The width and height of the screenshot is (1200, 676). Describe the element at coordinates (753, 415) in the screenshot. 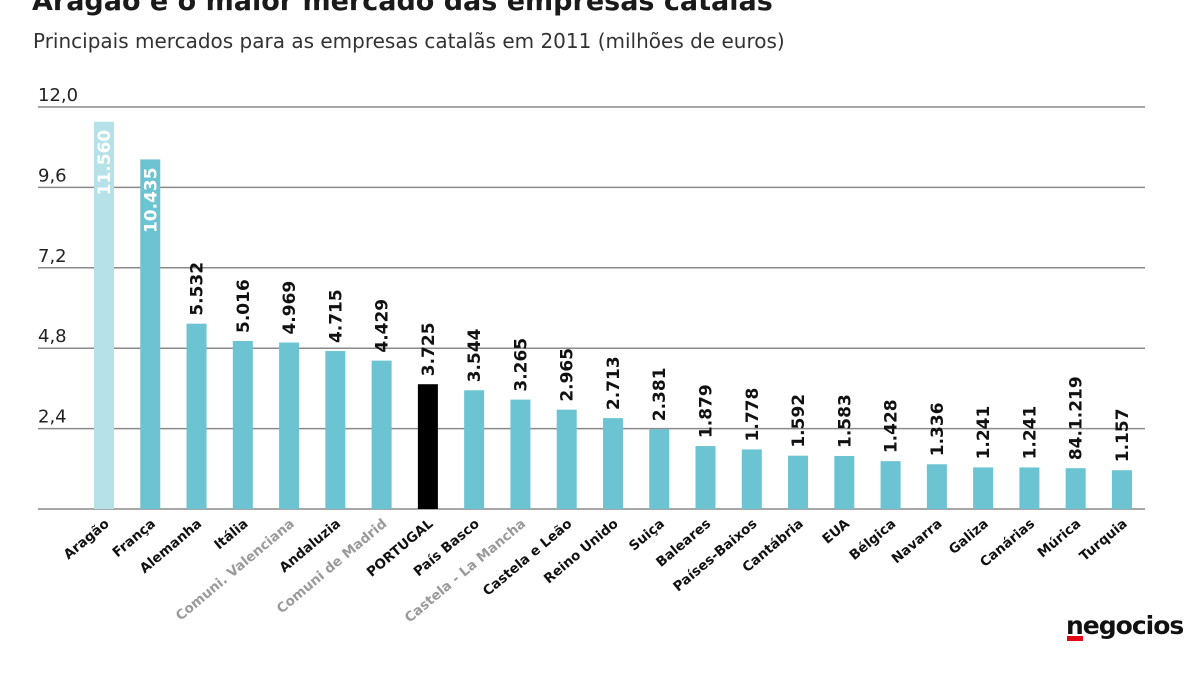

I see `value-label: 1.778` at that location.